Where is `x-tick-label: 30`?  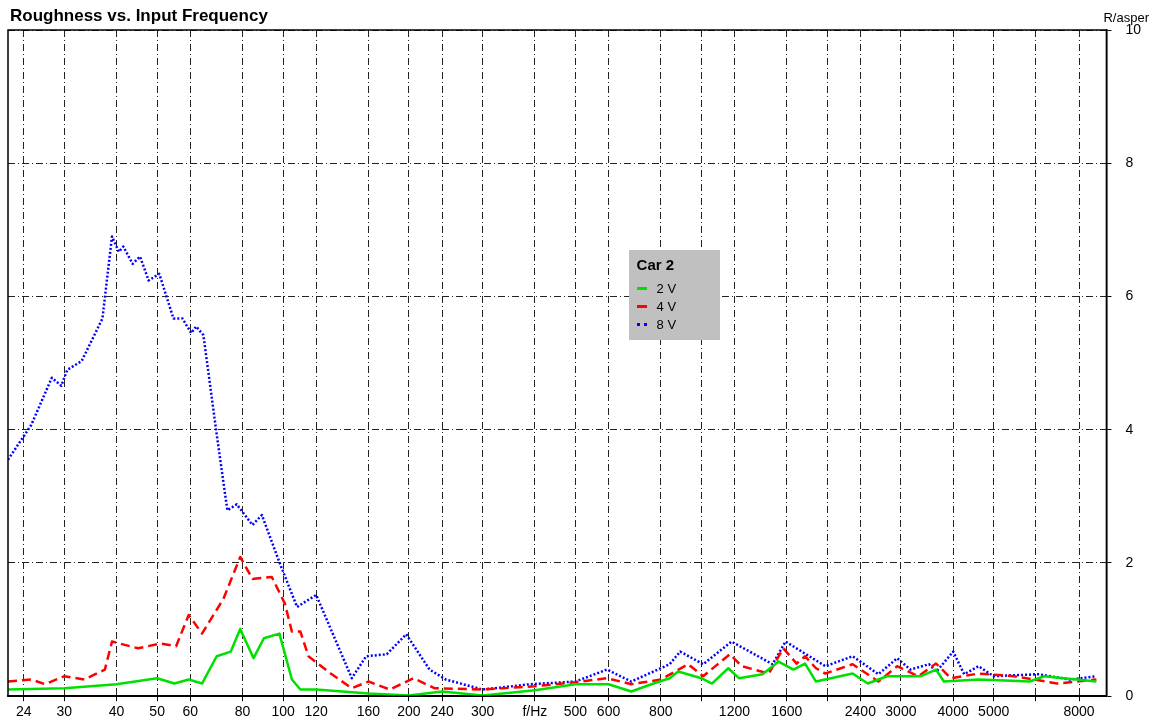 x-tick-label: 30 is located at coordinates (64, 711).